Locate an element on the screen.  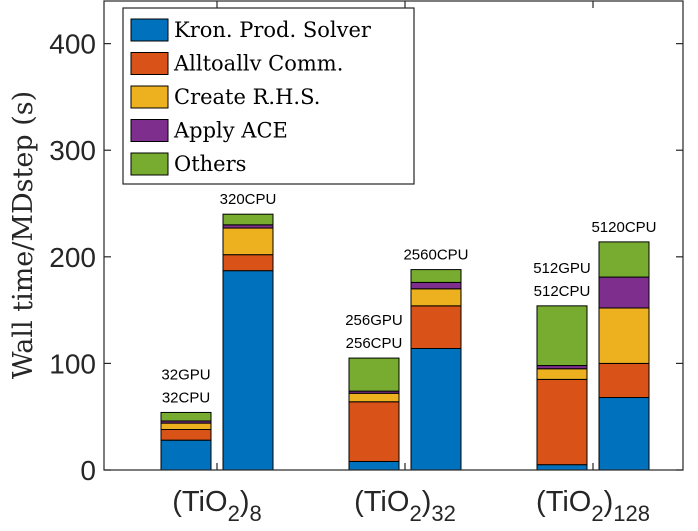
bar-label-cpu: 256CPU is located at coordinates (374, 343).